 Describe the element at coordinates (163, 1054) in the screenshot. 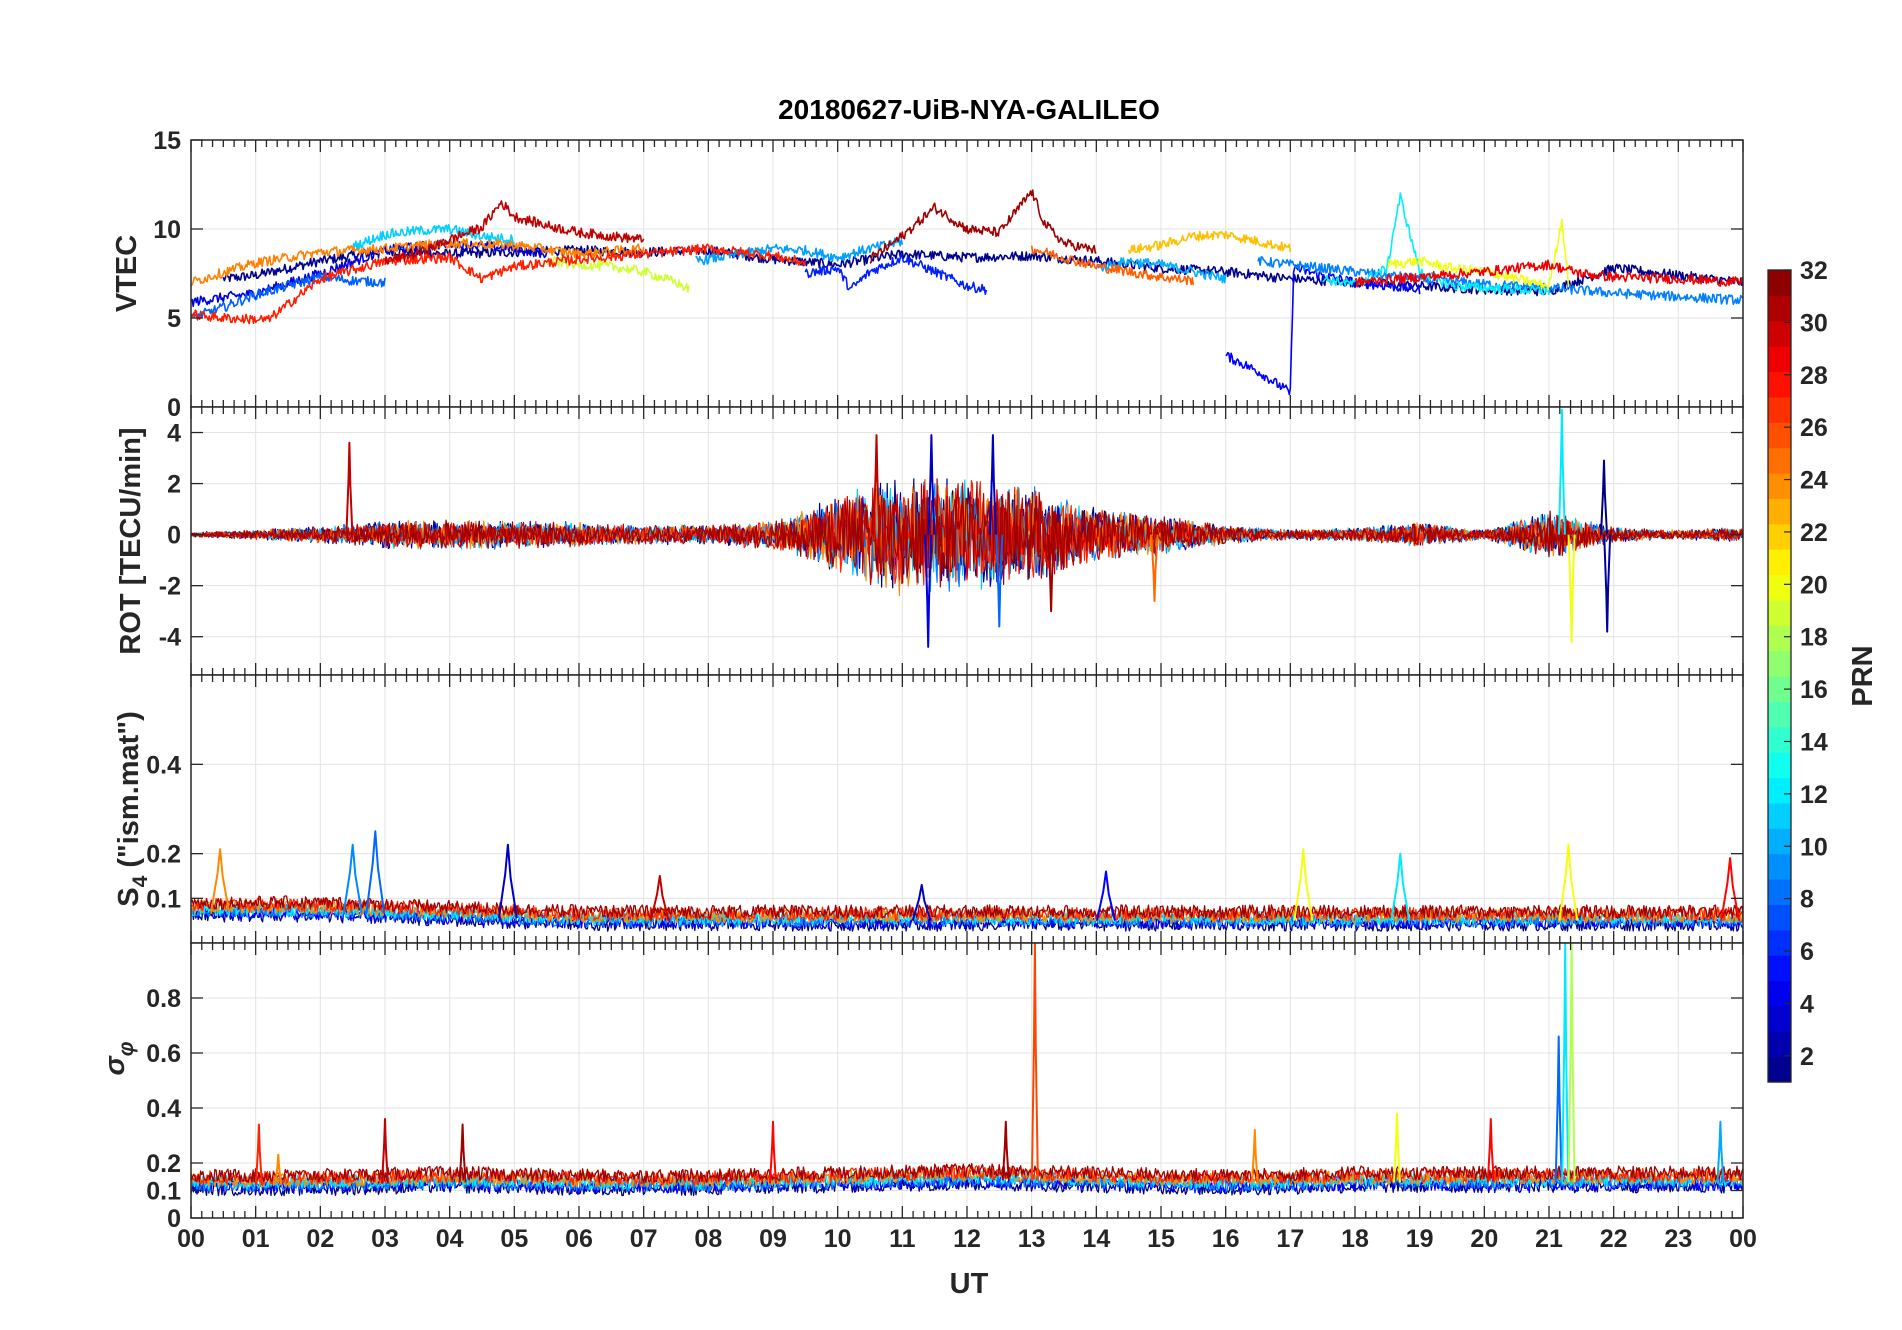

I see `y-tick-label: 0.6` at that location.